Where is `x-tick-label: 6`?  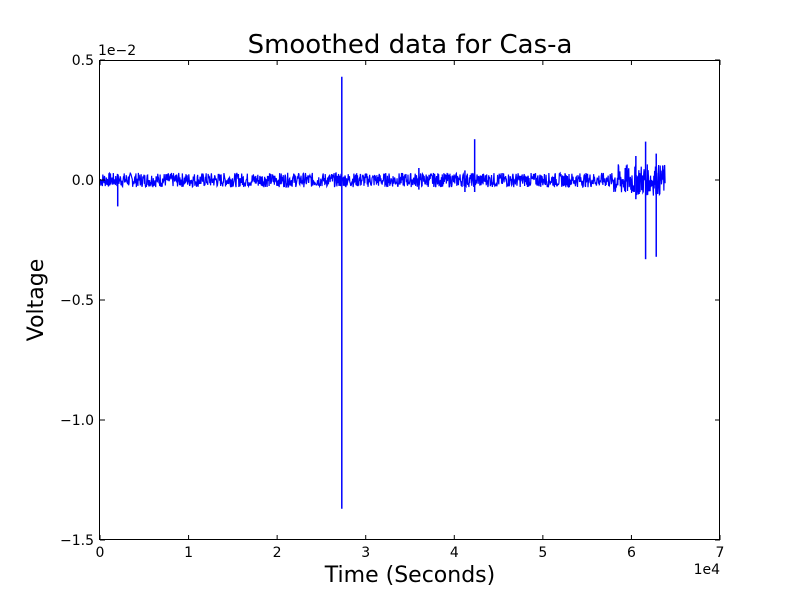
x-tick-label: 6 is located at coordinates (631, 553).